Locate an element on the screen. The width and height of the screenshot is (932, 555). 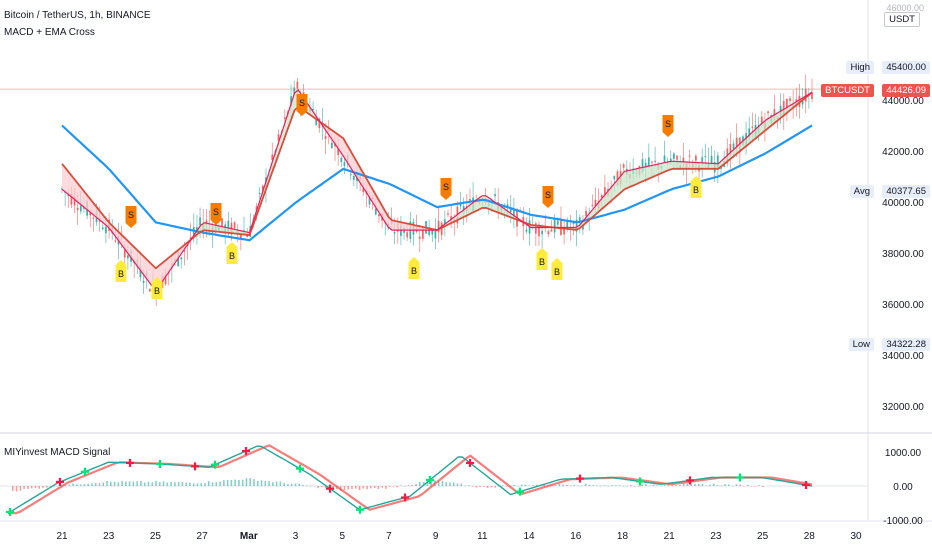
time-tick-label: 18 is located at coordinates (623, 536).